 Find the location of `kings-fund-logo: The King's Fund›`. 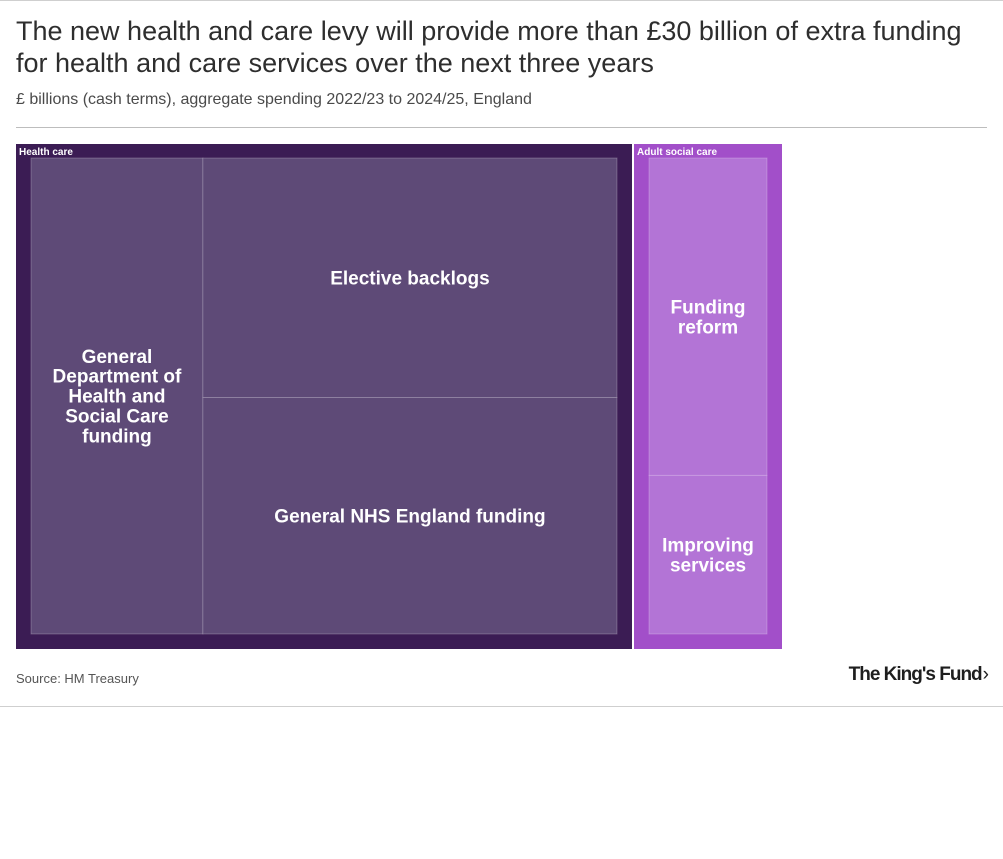

kings-fund-logo: The King's Fund› is located at coordinates (918, 675).